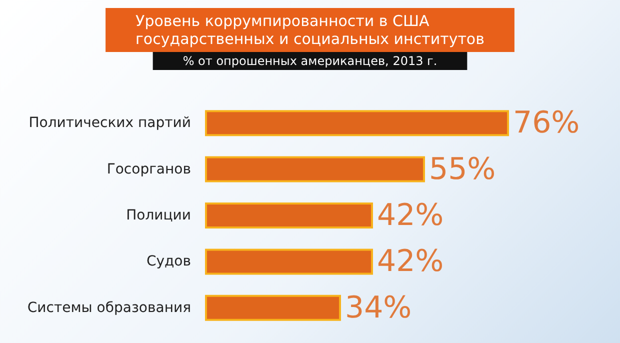  I want to click on chart-subtitle: % от опрошенных американцев, 2013 г., so click(310, 61).